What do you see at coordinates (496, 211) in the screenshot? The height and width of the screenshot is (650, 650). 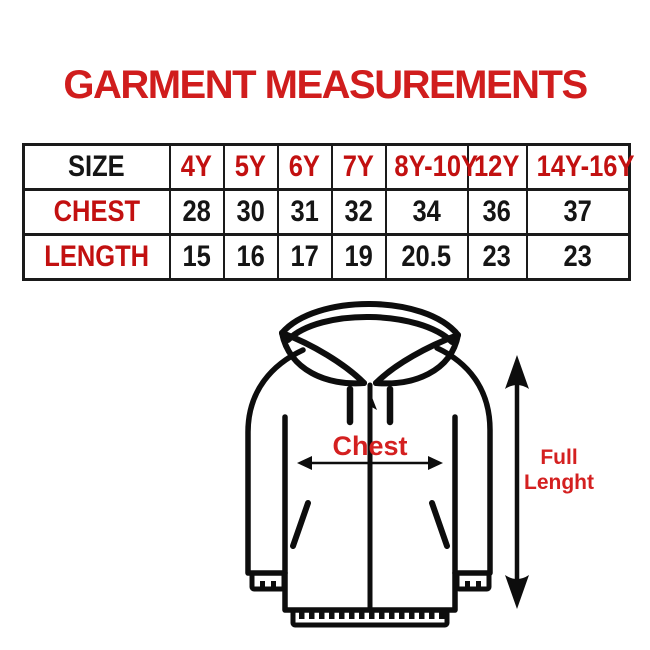 I see `chest-value-12y: 36` at bounding box center [496, 211].